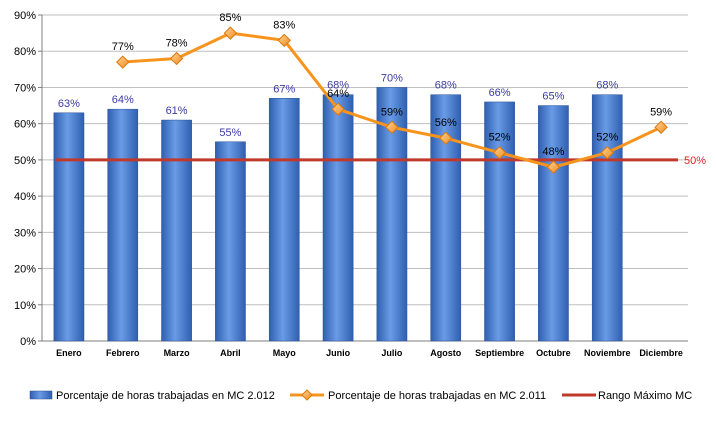 The width and height of the screenshot is (716, 426). I want to click on y-tick-label: 0%, so click(28, 342).